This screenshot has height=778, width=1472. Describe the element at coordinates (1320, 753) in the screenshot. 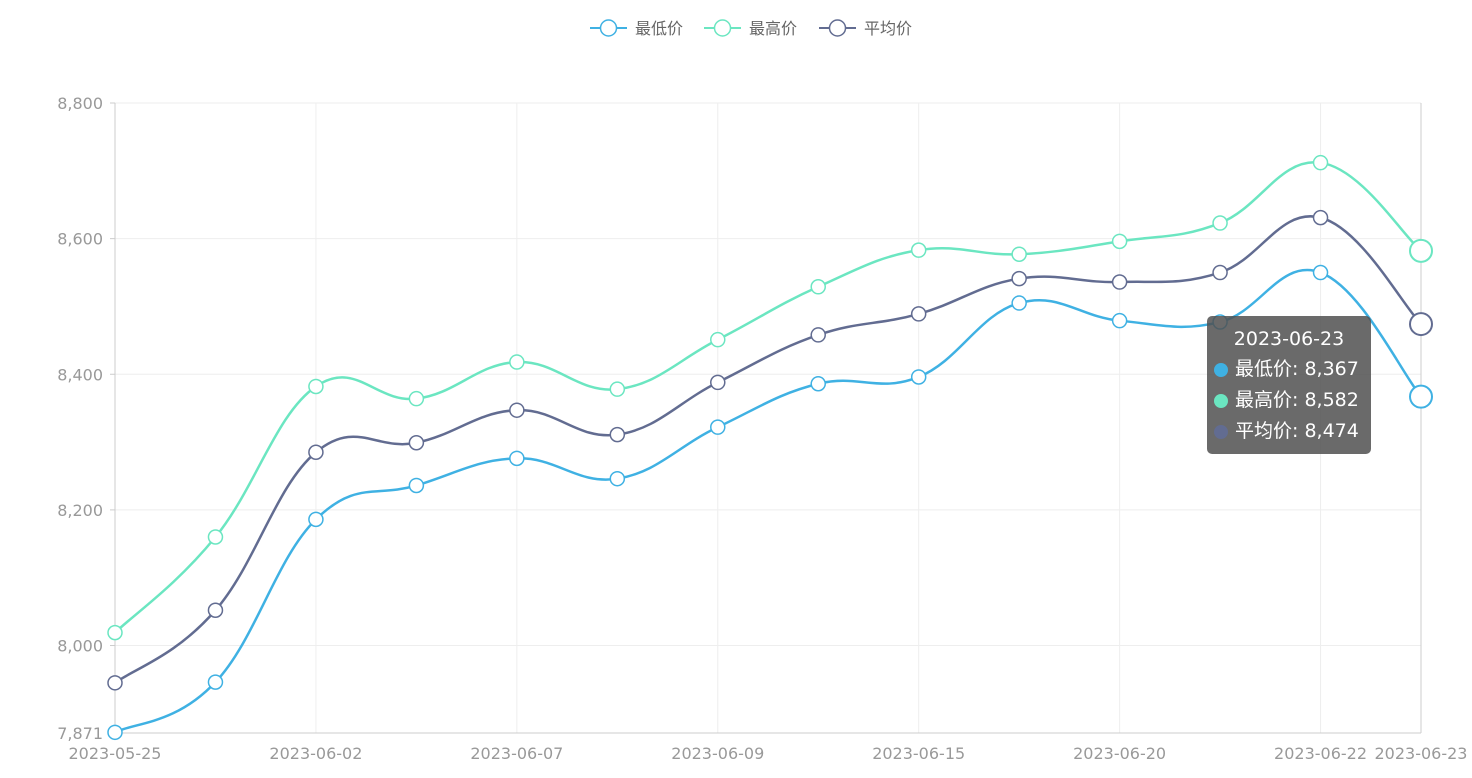

I see `x-tick-label: 2023-06-22` at that location.